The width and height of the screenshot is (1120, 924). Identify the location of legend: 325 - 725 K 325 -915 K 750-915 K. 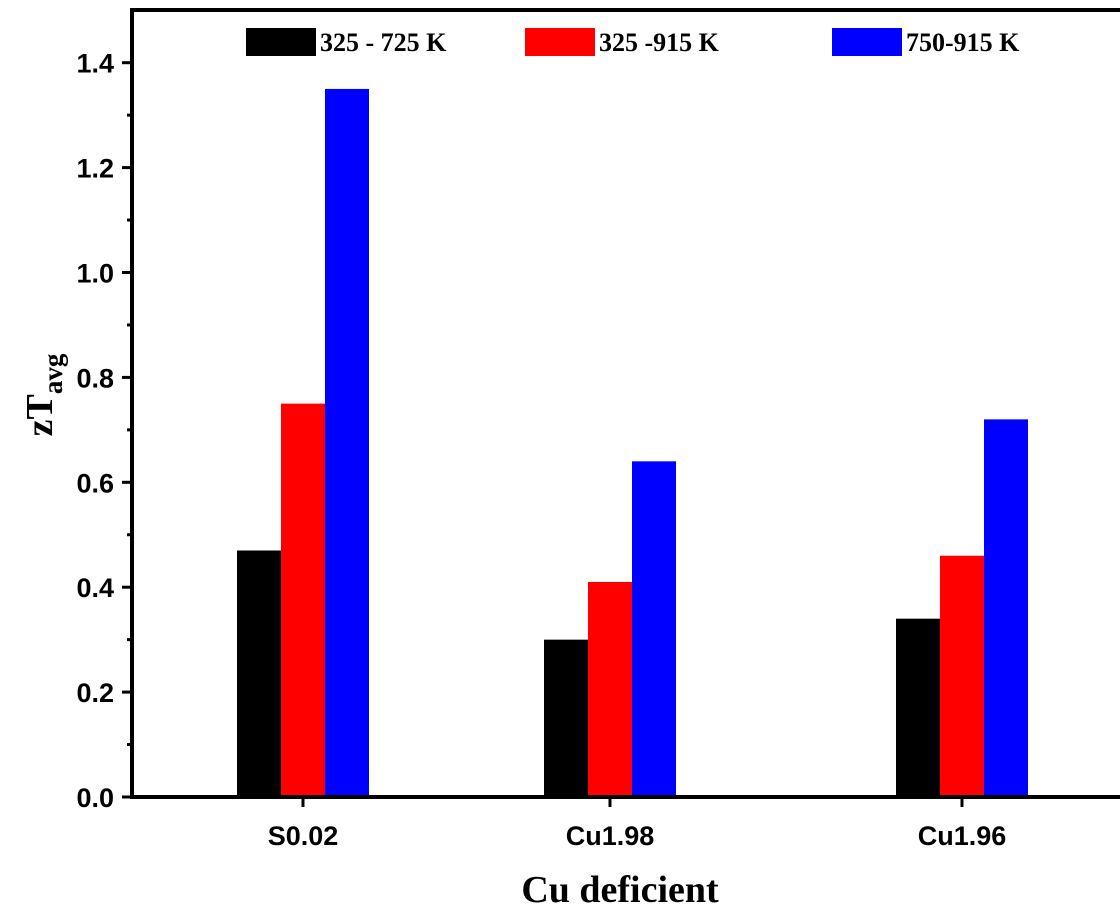
(633, 42).